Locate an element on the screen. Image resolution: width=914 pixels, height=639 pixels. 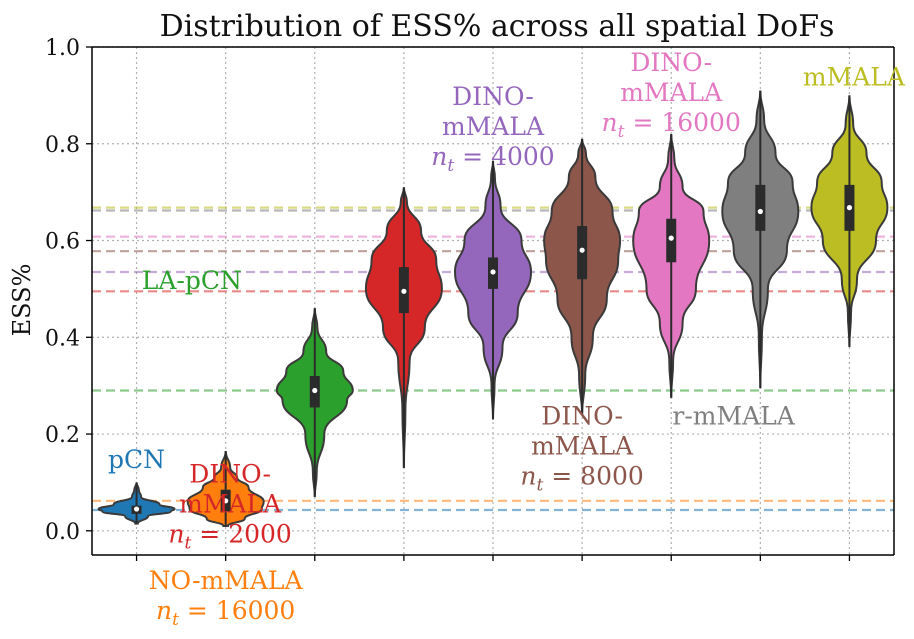
method-label-2-line-0: LA-pCN is located at coordinates (192, 280).